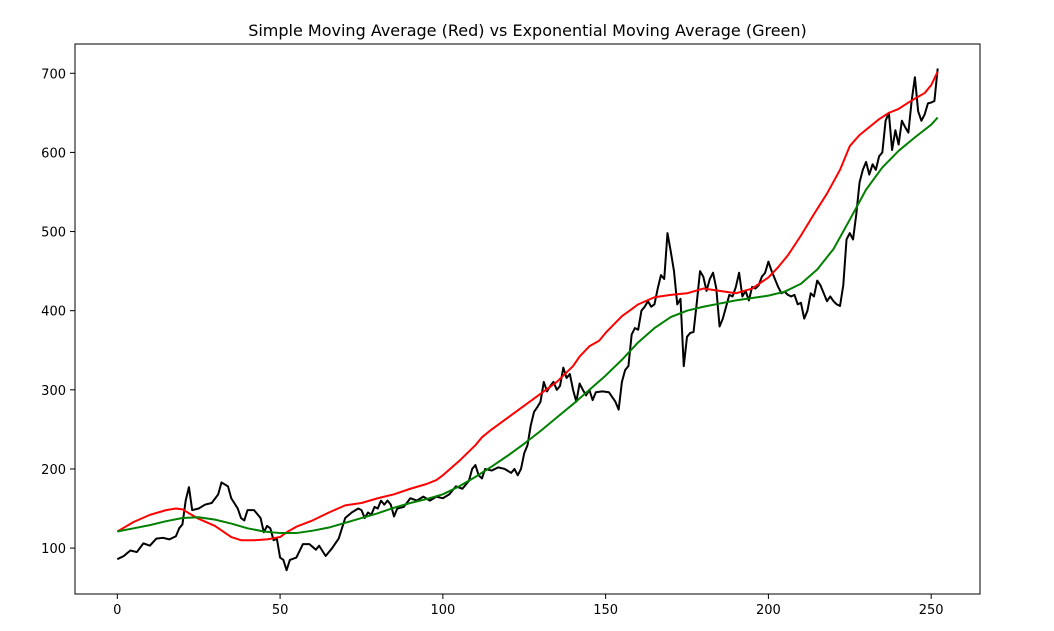 The image size is (1054, 631). I want to click on x-tick-label: 0, so click(117, 610).